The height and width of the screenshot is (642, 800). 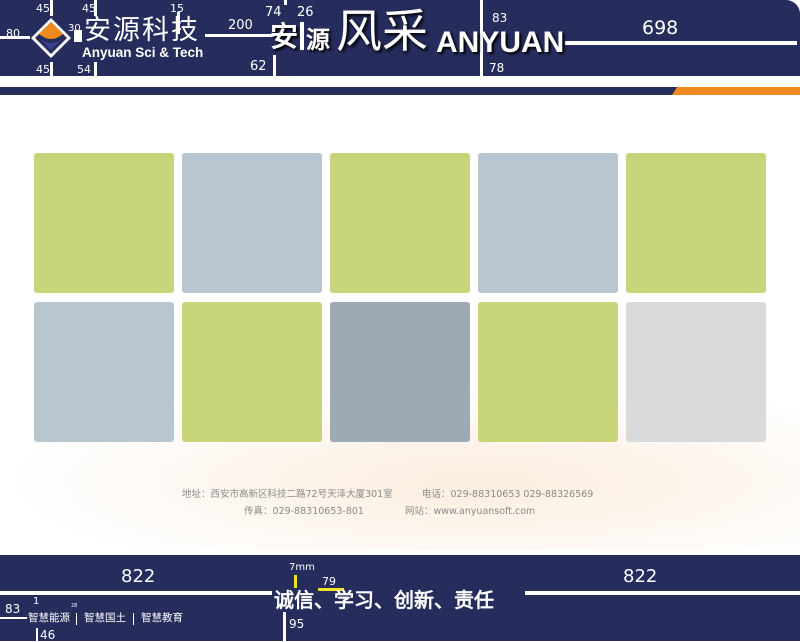 I want to click on footer-bar, so click(x=400, y=598).